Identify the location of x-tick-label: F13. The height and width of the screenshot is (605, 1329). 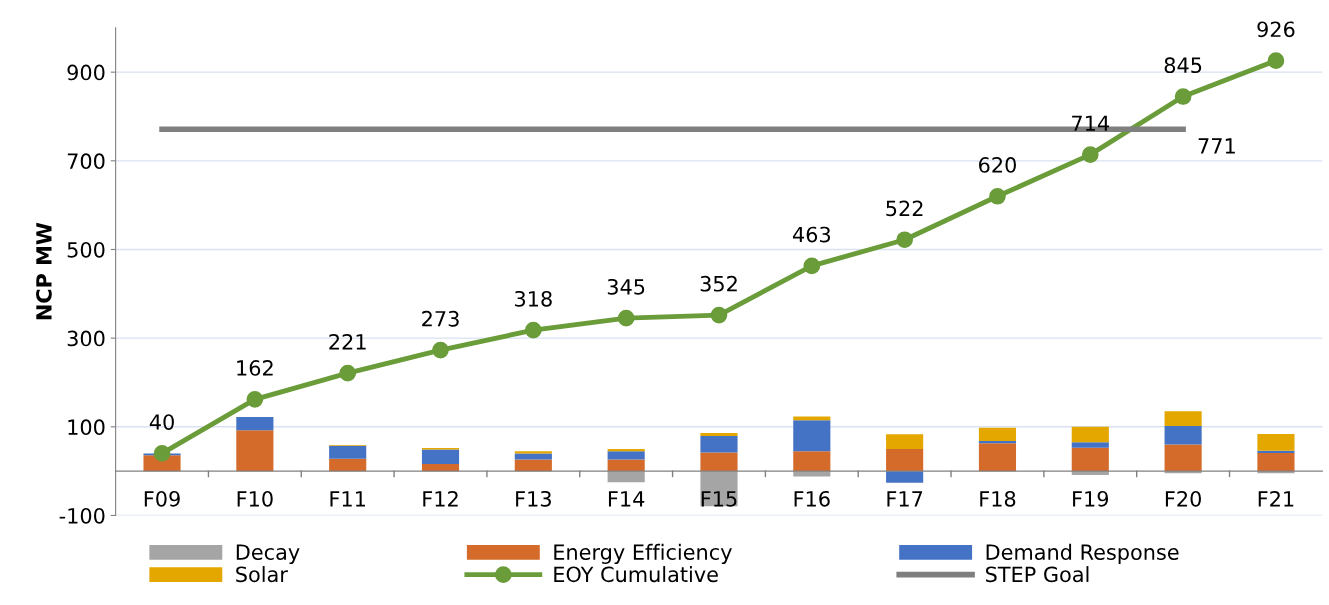
(533, 498).